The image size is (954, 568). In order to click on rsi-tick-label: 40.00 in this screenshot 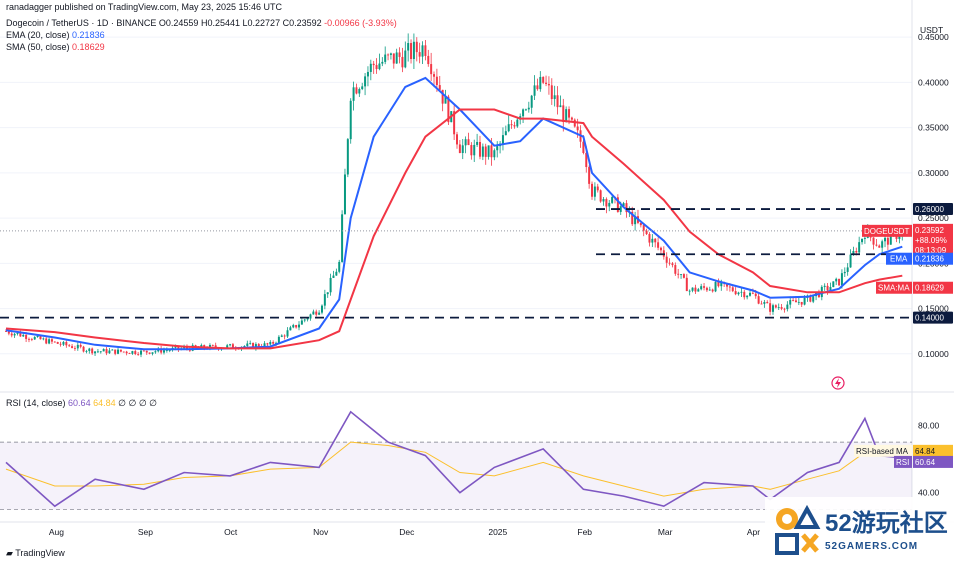, I will do `click(929, 493)`.